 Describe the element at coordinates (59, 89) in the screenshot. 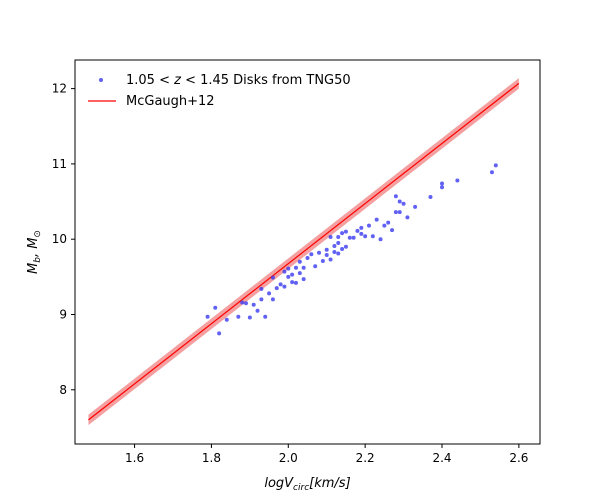

I see `y-tick-label: 12` at that location.